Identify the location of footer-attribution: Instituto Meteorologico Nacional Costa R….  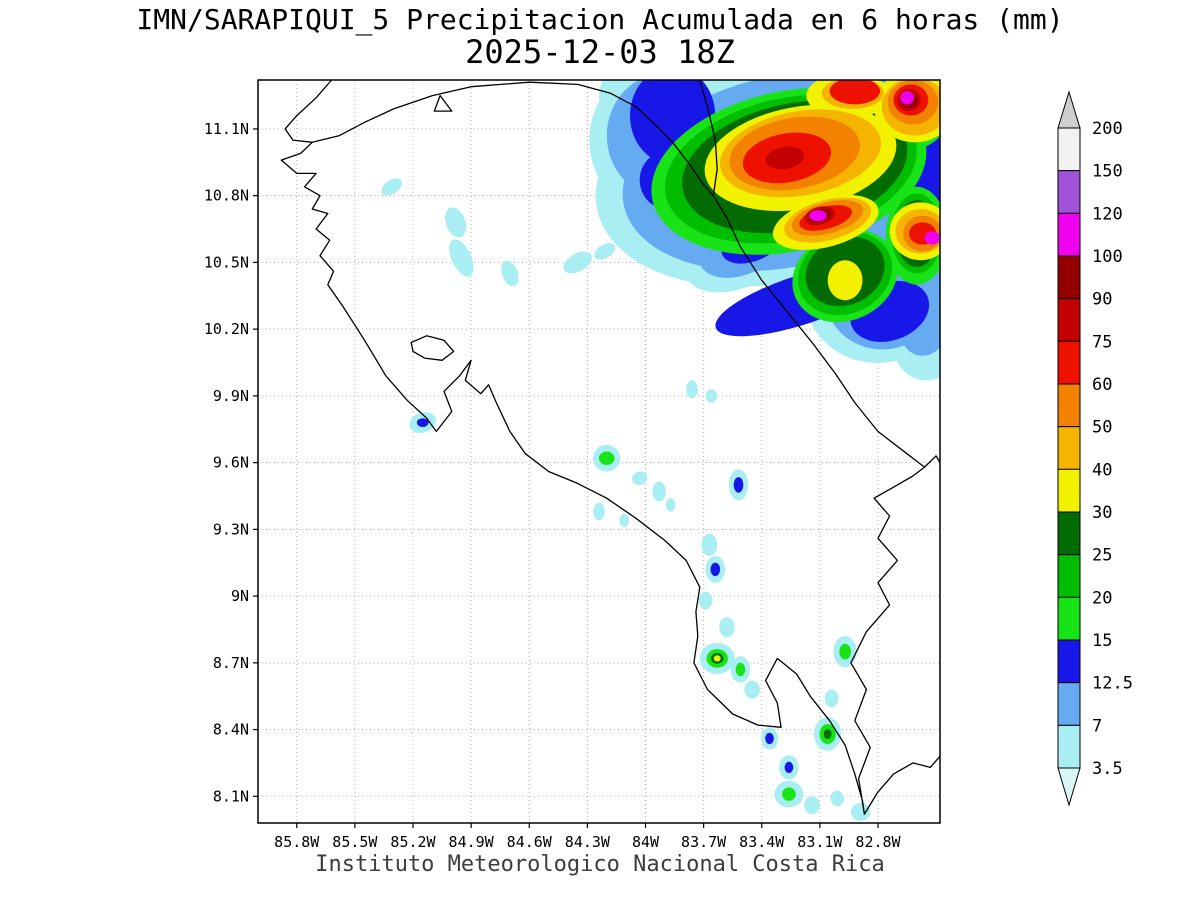
(600, 864).